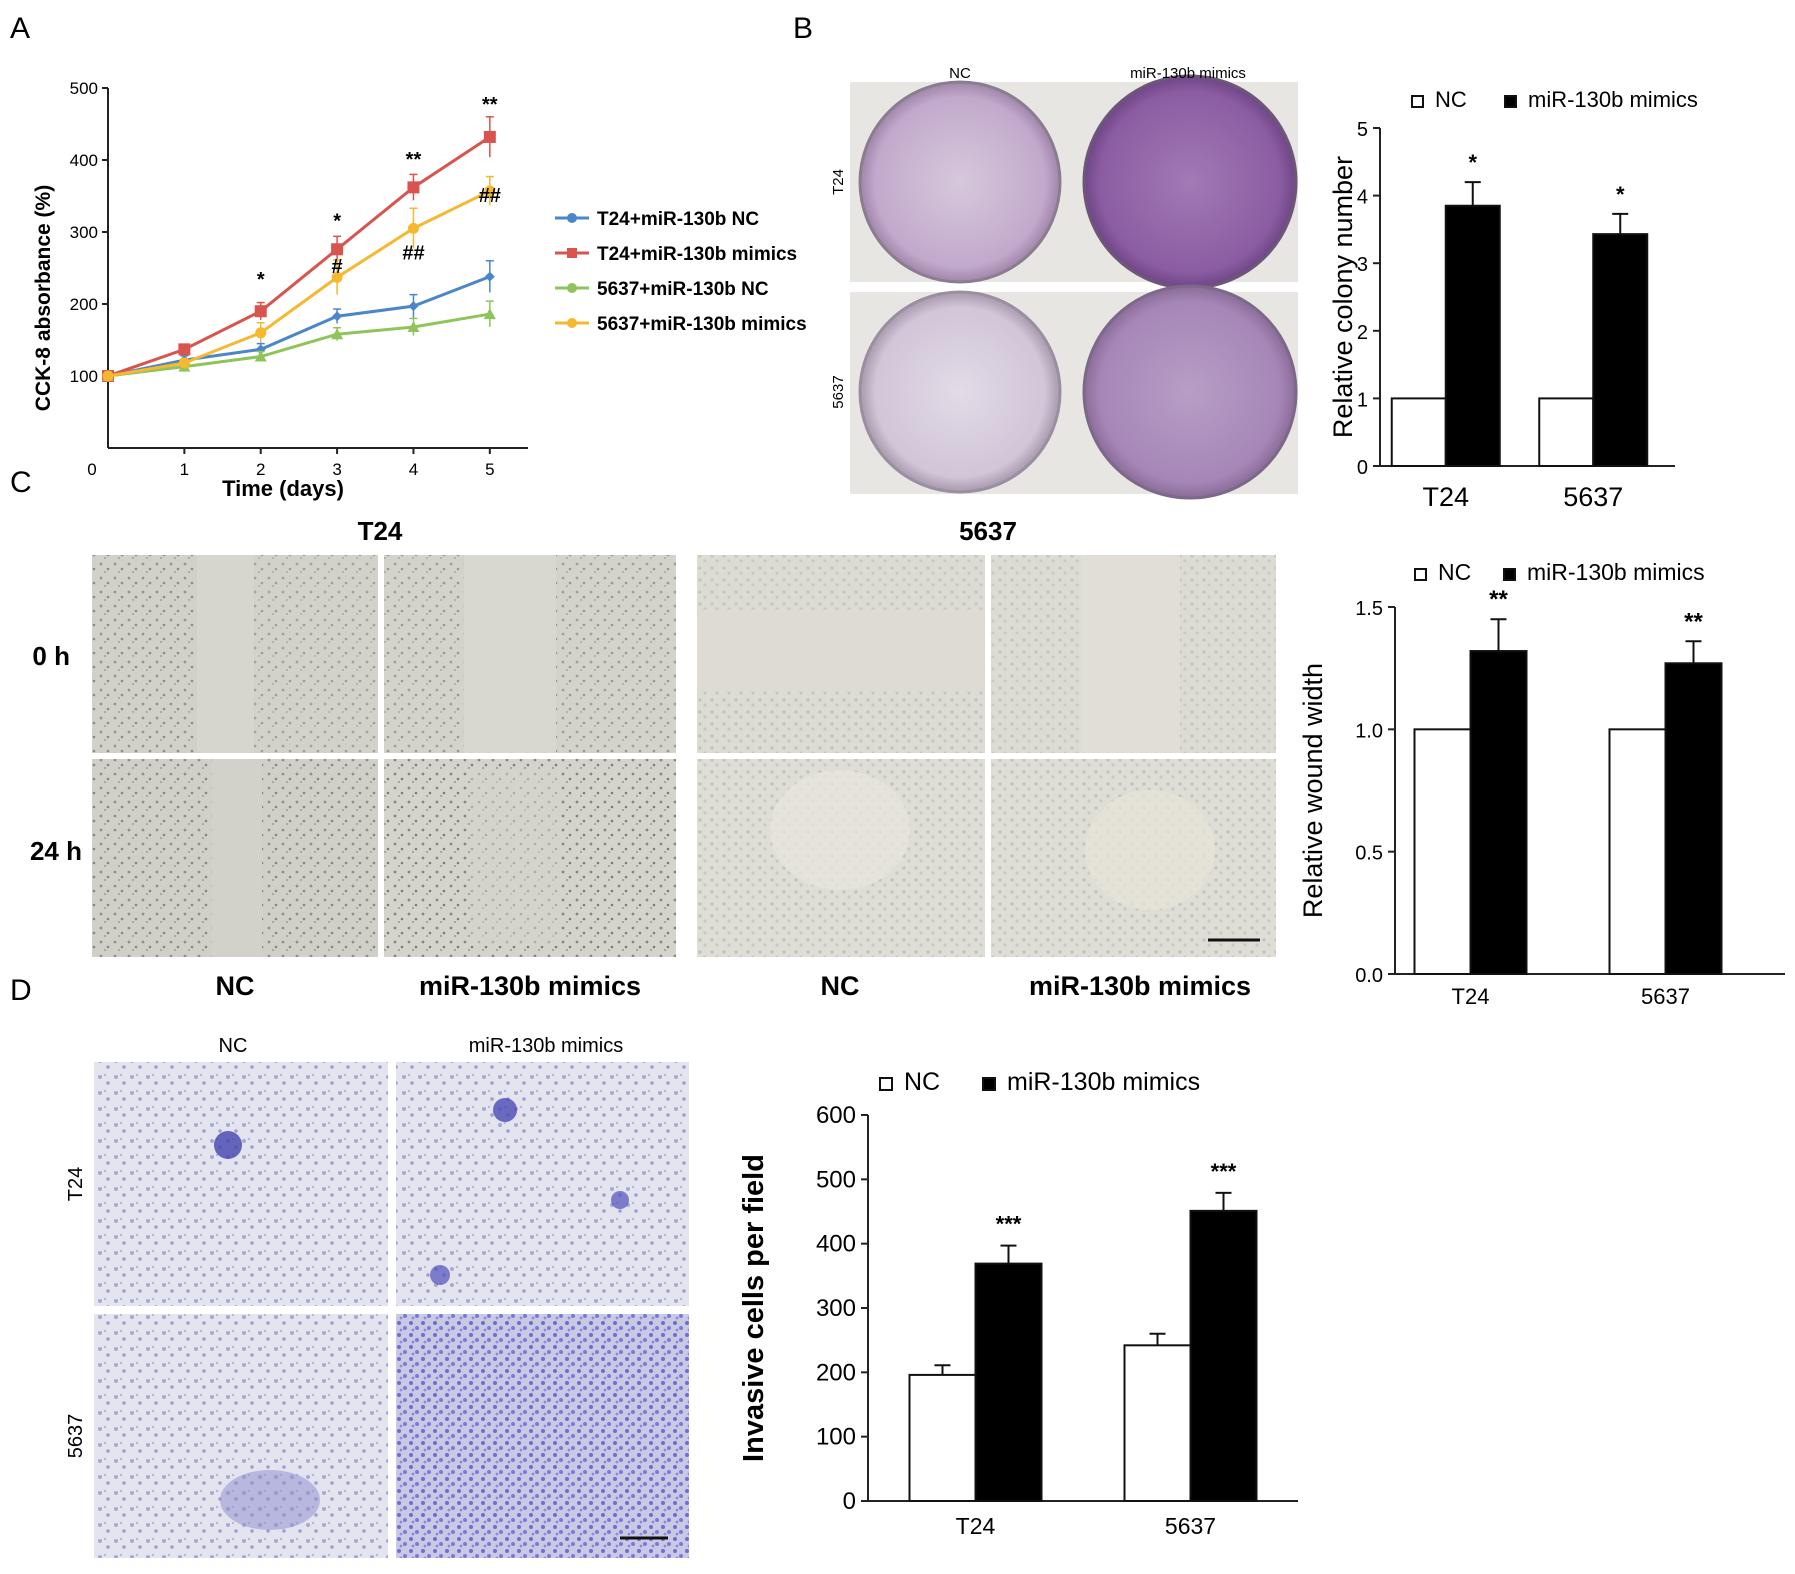 Image resolution: width=1795 pixels, height=1574 pixels. What do you see at coordinates (1190, 392) in the screenshot?
I see `plate-5637-mimics` at bounding box center [1190, 392].